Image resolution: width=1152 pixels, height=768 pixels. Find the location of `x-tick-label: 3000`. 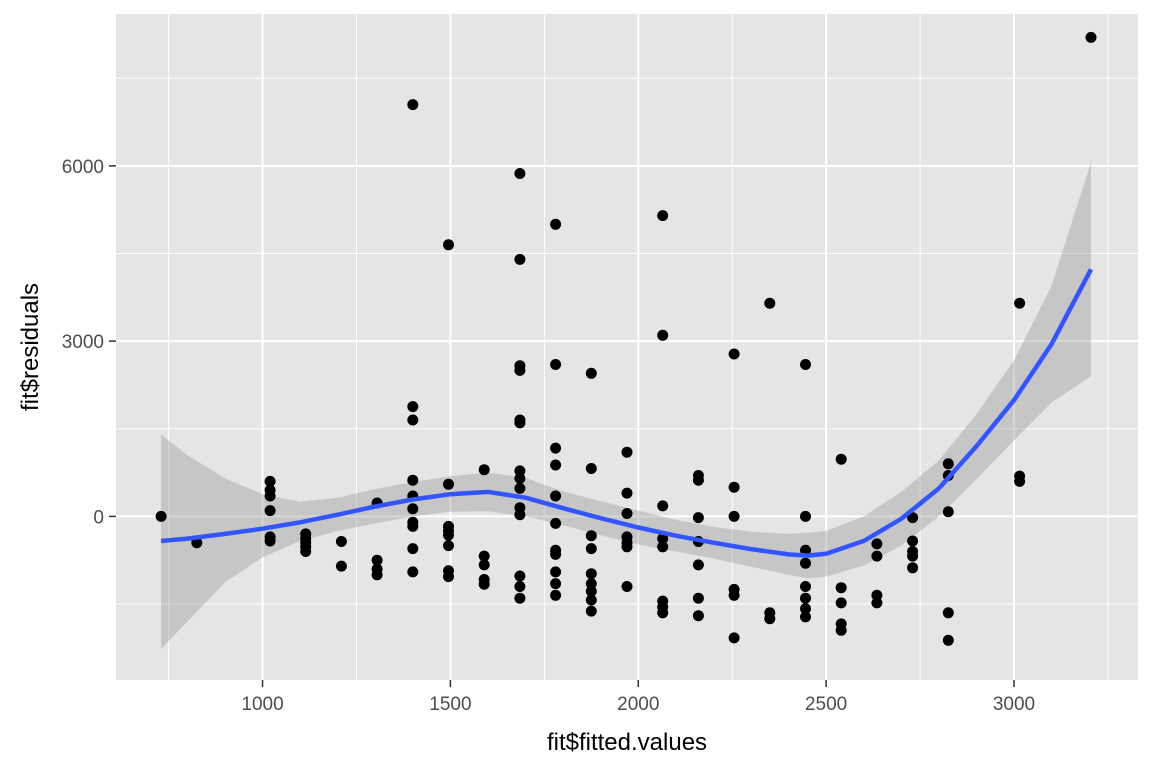

x-tick-label: 3000 is located at coordinates (1014, 704).